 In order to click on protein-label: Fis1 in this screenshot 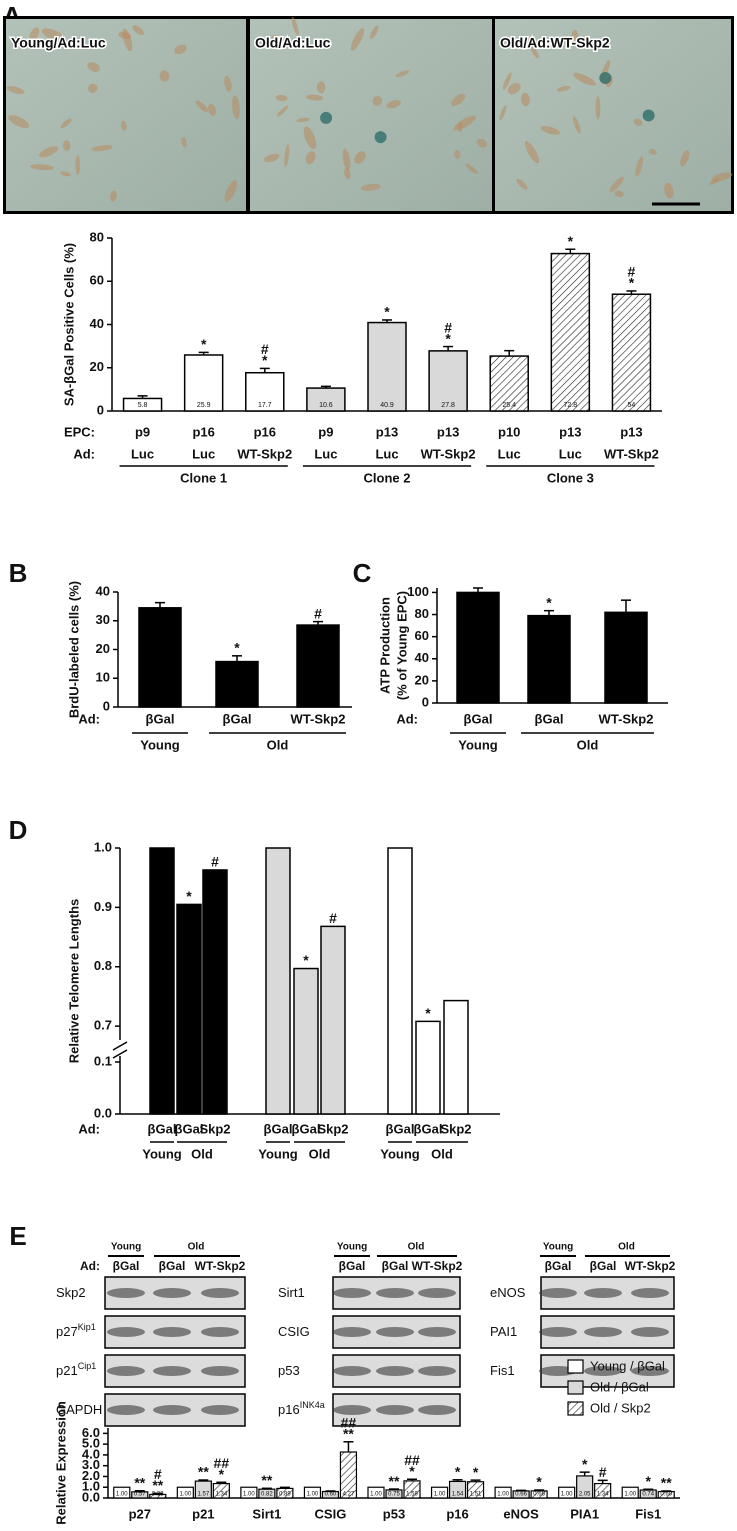, I will do `click(502, 1370)`.